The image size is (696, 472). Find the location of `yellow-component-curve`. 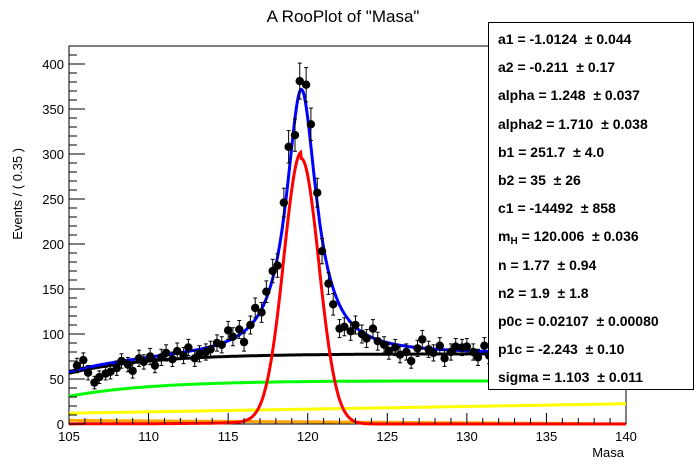

yellow-component-curve is located at coordinates (347, 408).